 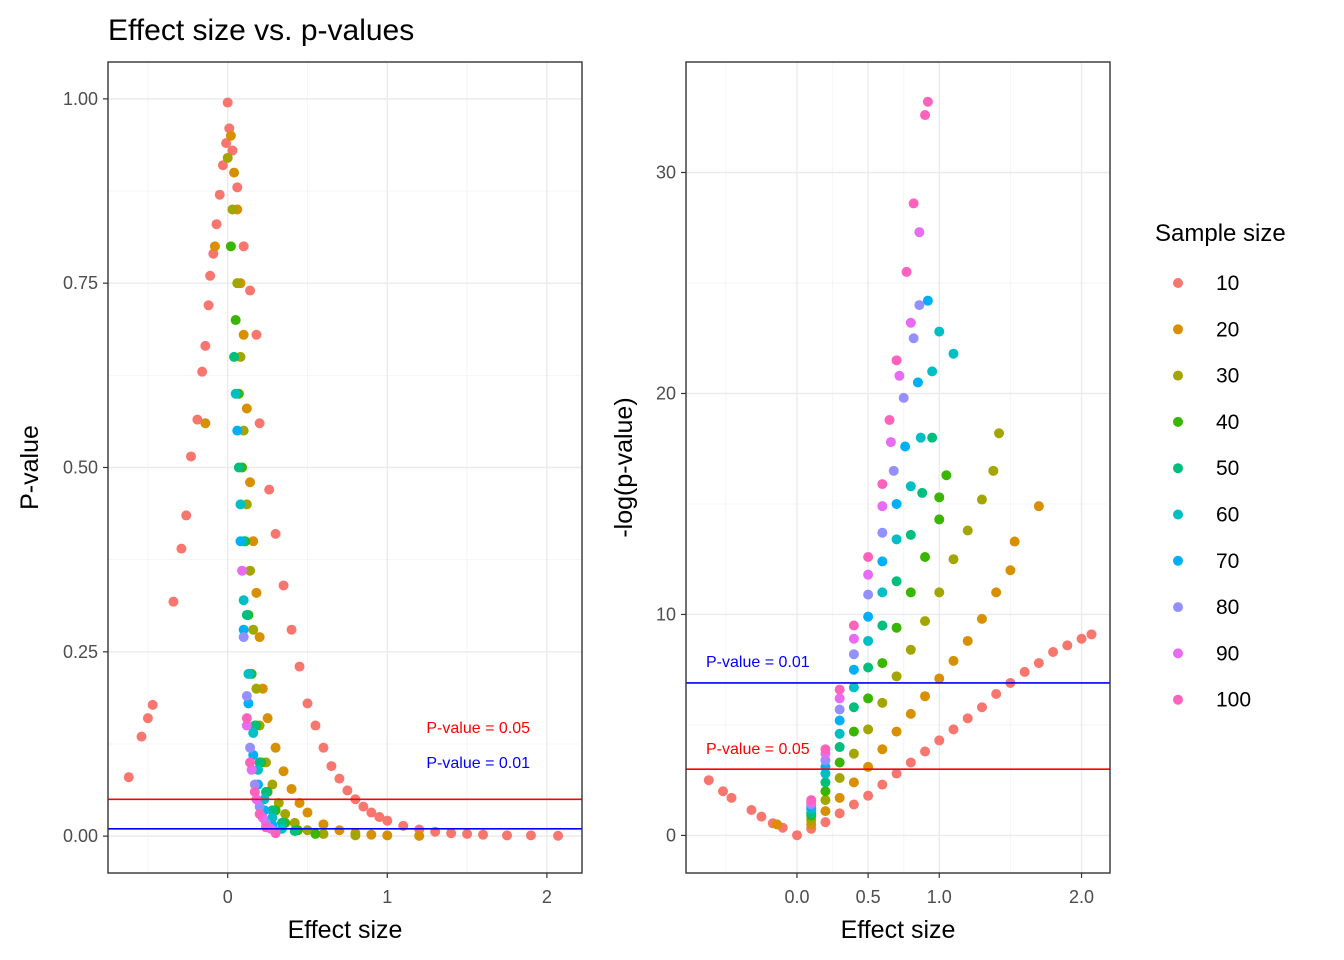 I want to click on legend: Sample size 10 20 30 40 50 60 70 80 90 100, so click(x=1220, y=466).